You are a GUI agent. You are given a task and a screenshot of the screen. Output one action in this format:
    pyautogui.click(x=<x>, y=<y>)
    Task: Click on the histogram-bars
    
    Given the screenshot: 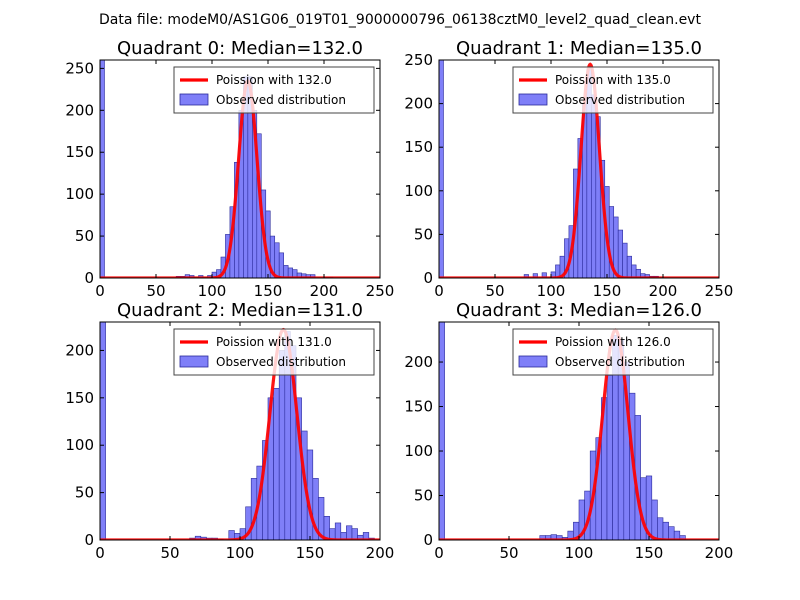 What is the action you would take?
    pyautogui.click(x=237, y=431)
    